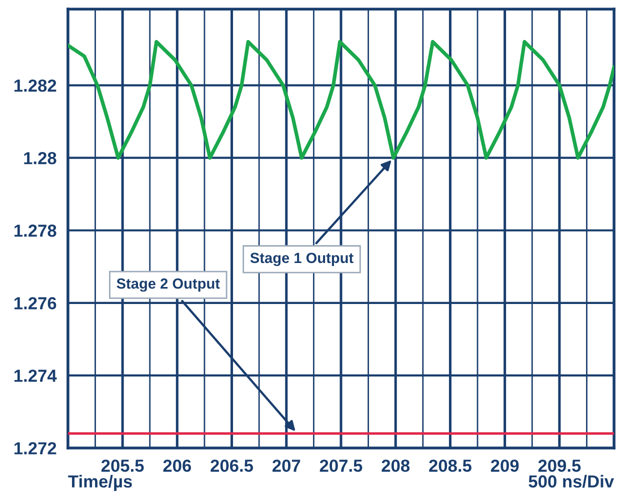  Describe the element at coordinates (35, 376) in the screenshot. I see `y-tick-label: 1.274` at that location.